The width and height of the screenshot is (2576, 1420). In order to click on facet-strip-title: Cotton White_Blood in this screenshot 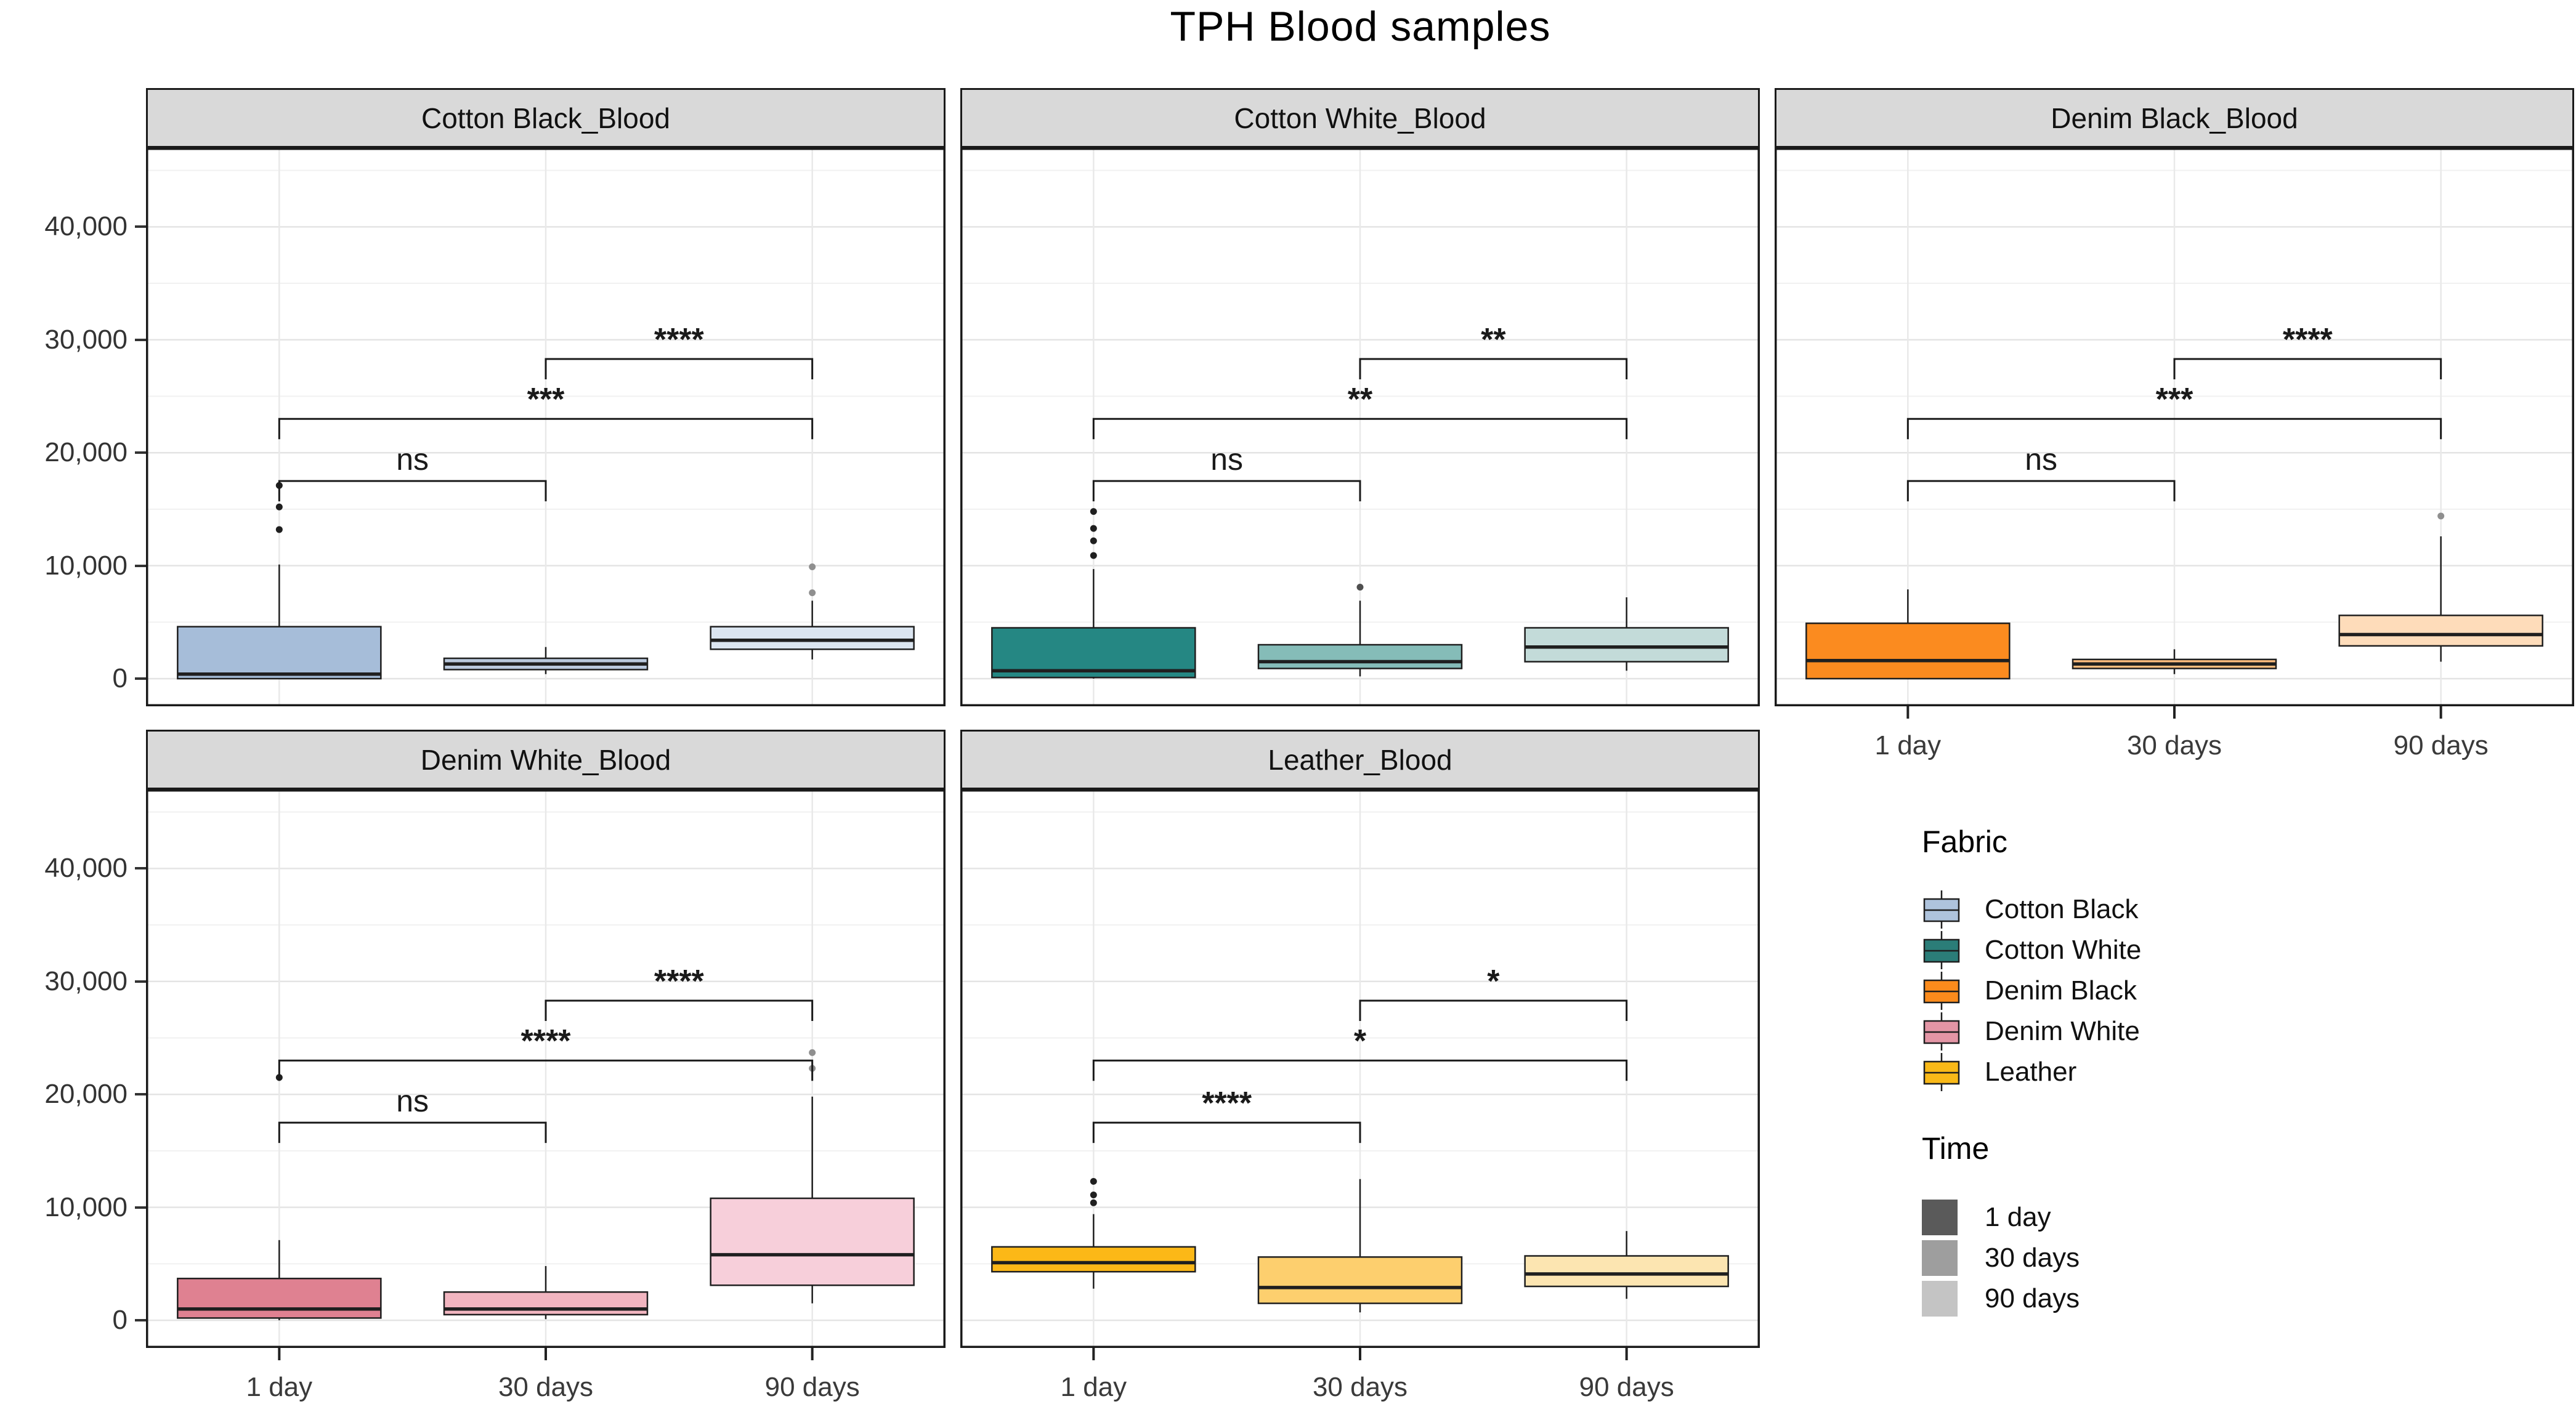, I will do `click(1360, 118)`.